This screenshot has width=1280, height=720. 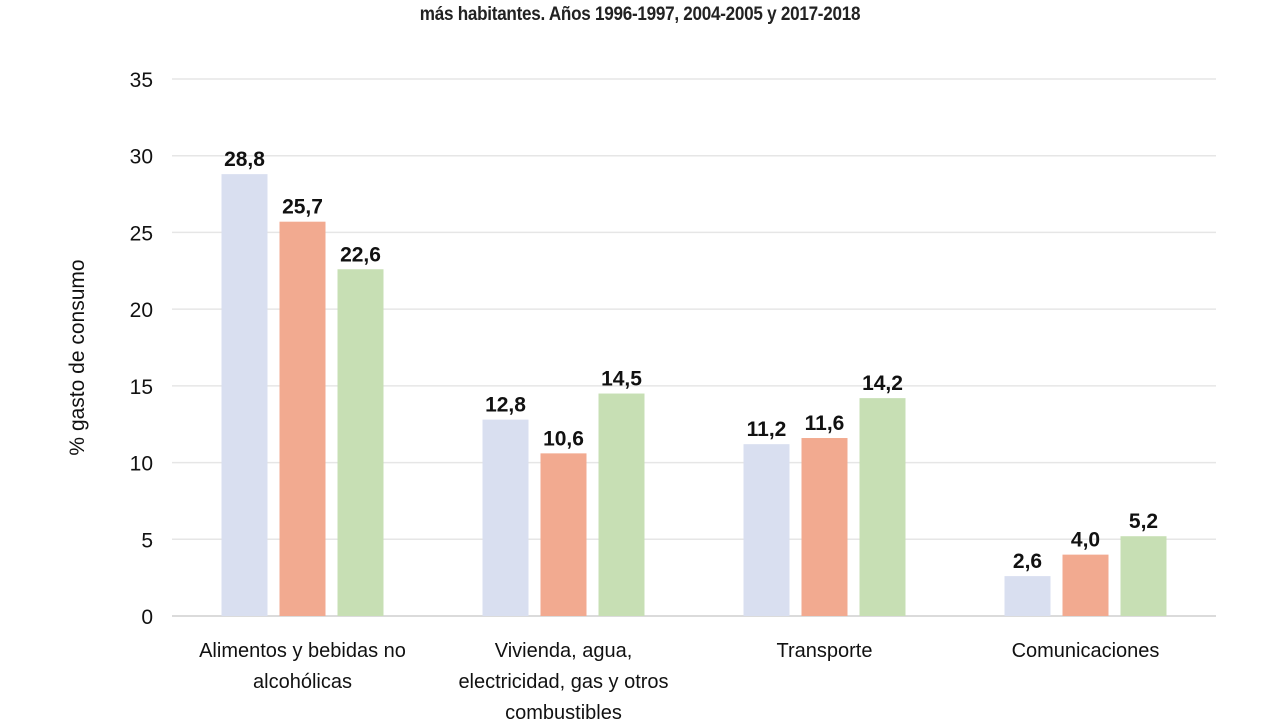 What do you see at coordinates (563, 438) in the screenshot?
I see `data-label: 10,6` at bounding box center [563, 438].